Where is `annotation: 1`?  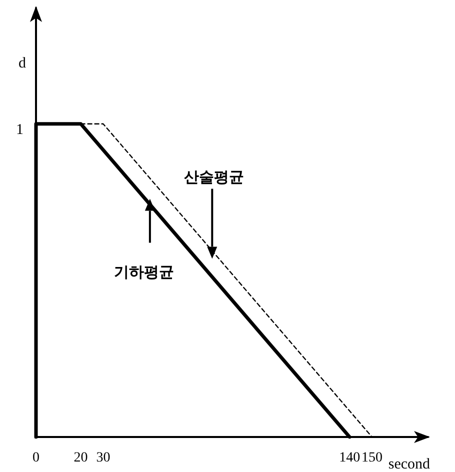 annotation: 1 is located at coordinates (20, 130).